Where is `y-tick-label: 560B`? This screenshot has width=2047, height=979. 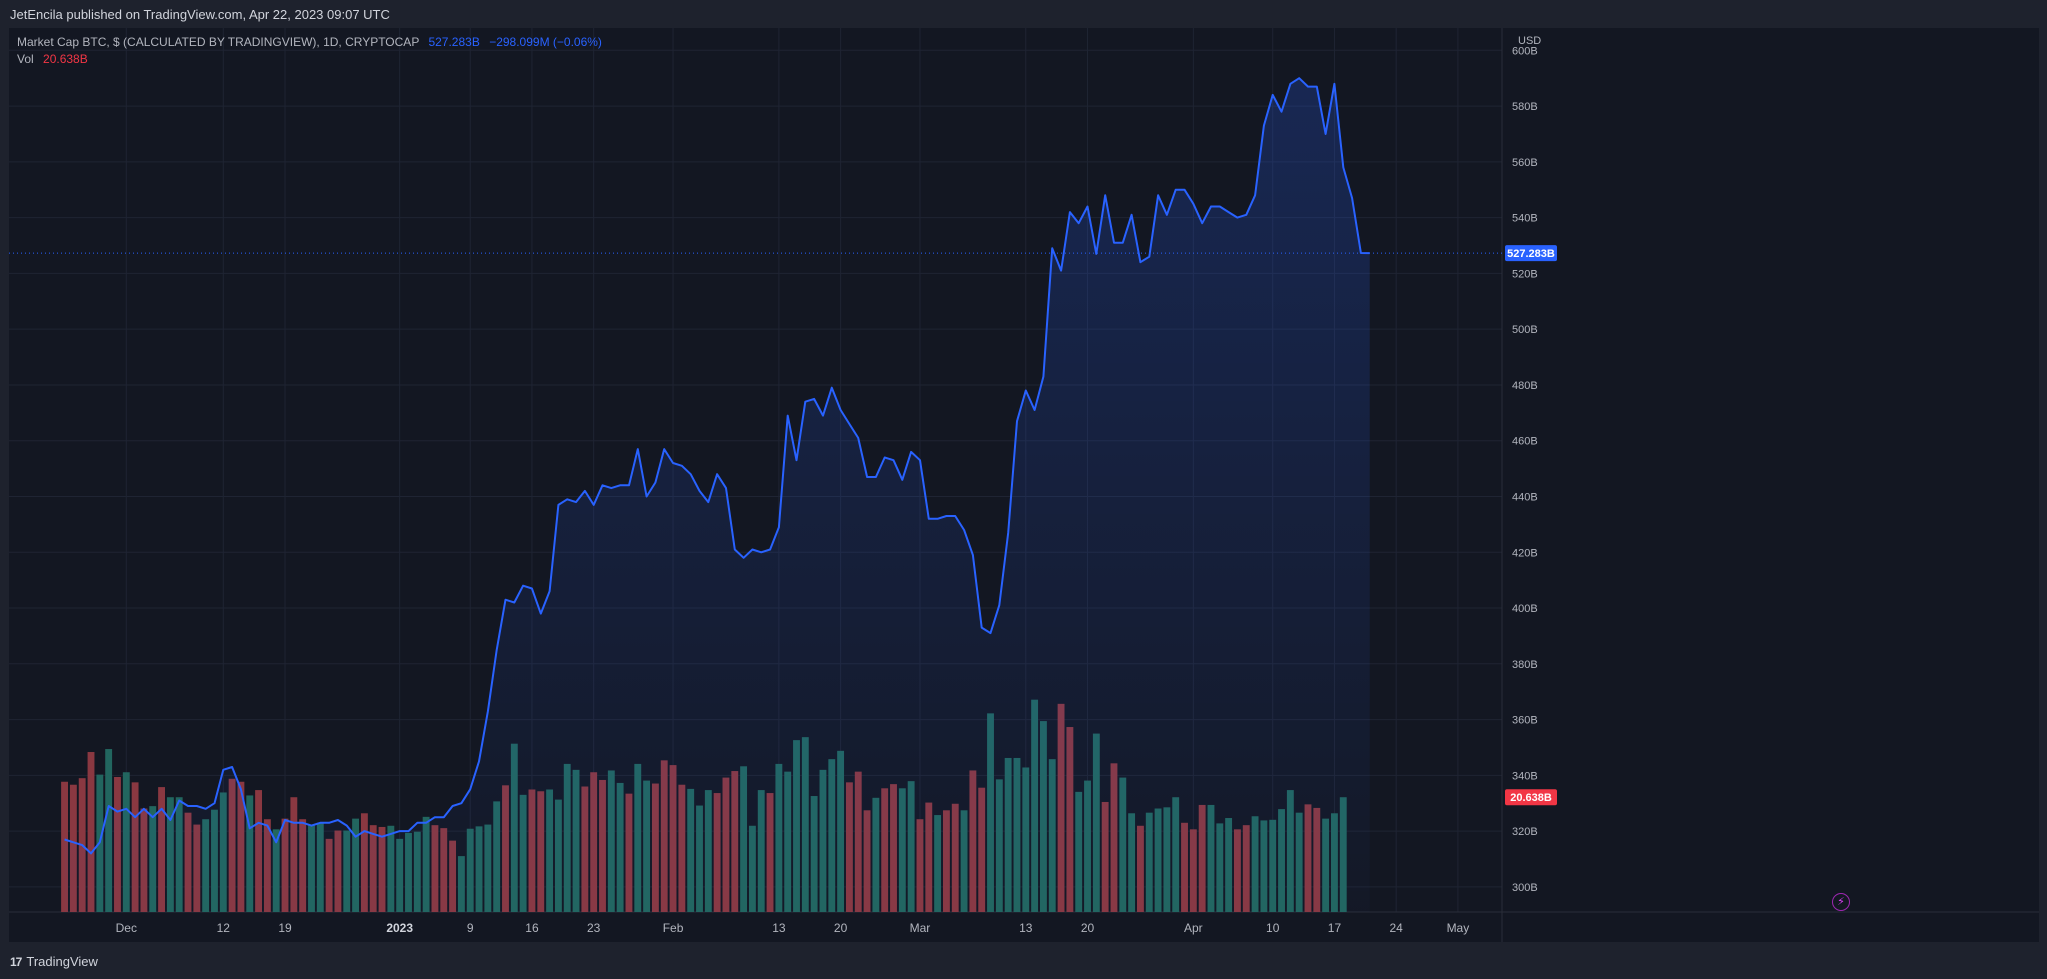
y-tick-label: 560B is located at coordinates (1525, 163).